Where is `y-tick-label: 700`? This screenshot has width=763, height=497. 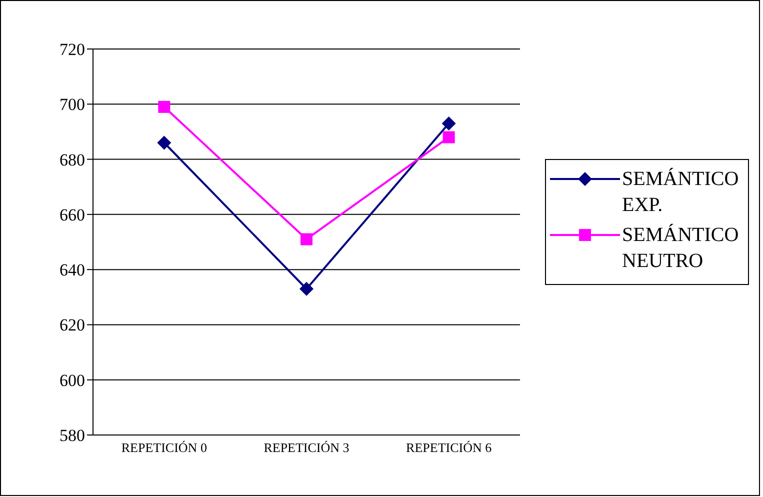
y-tick-label: 700 is located at coordinates (72, 104).